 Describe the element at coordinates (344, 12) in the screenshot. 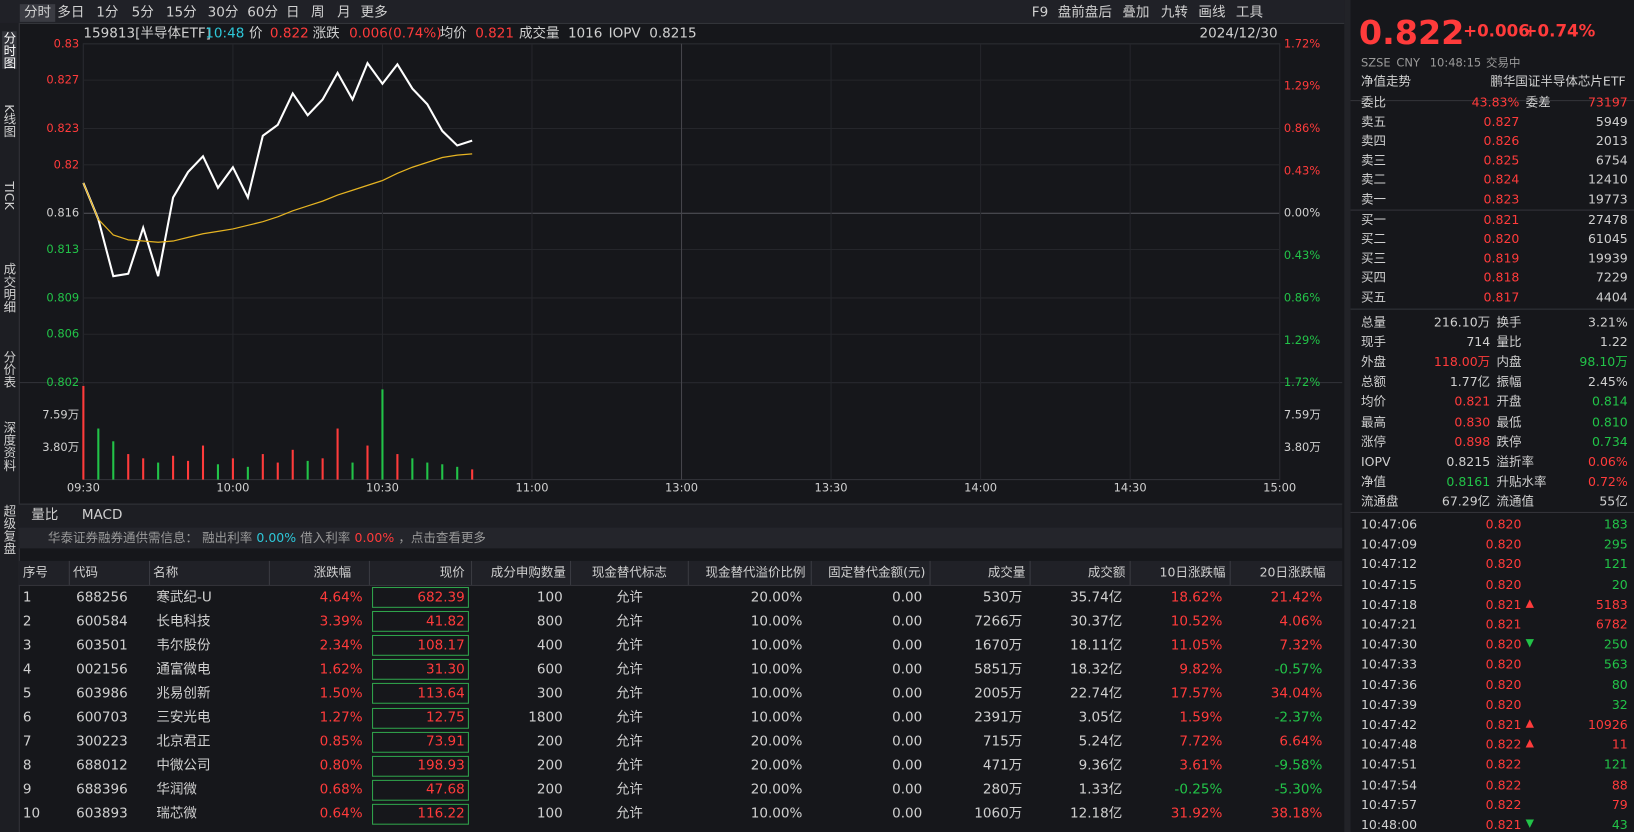

I see `tab: 月` at that location.